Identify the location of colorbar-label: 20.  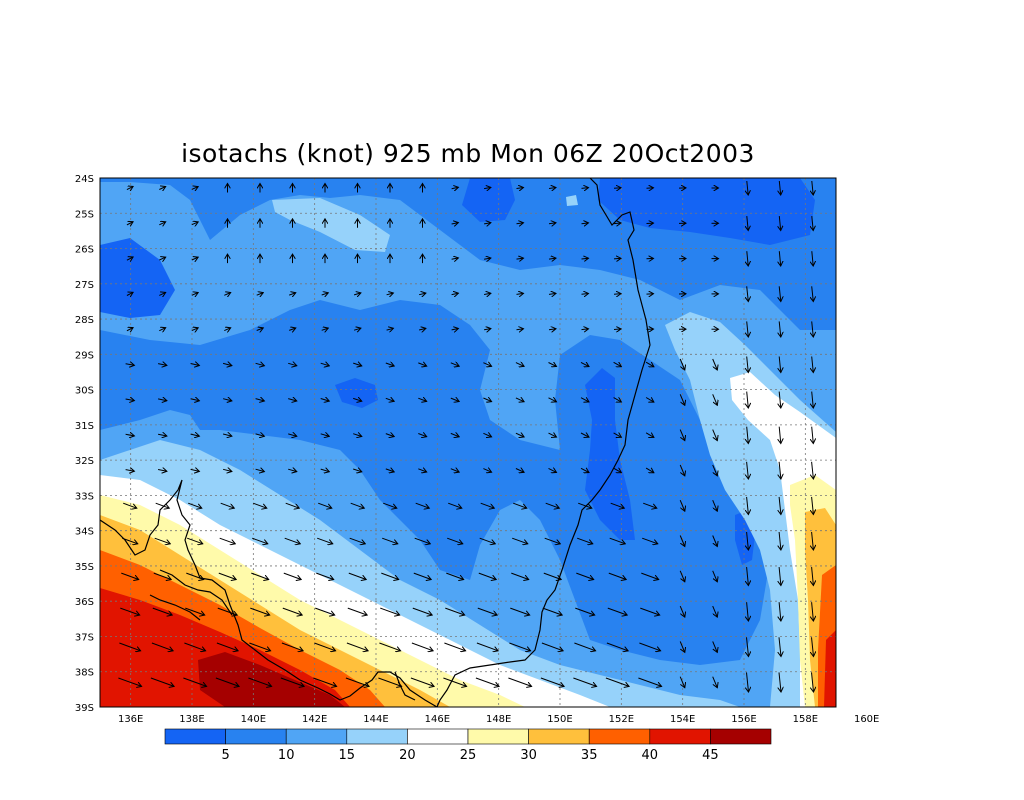
(407, 755).